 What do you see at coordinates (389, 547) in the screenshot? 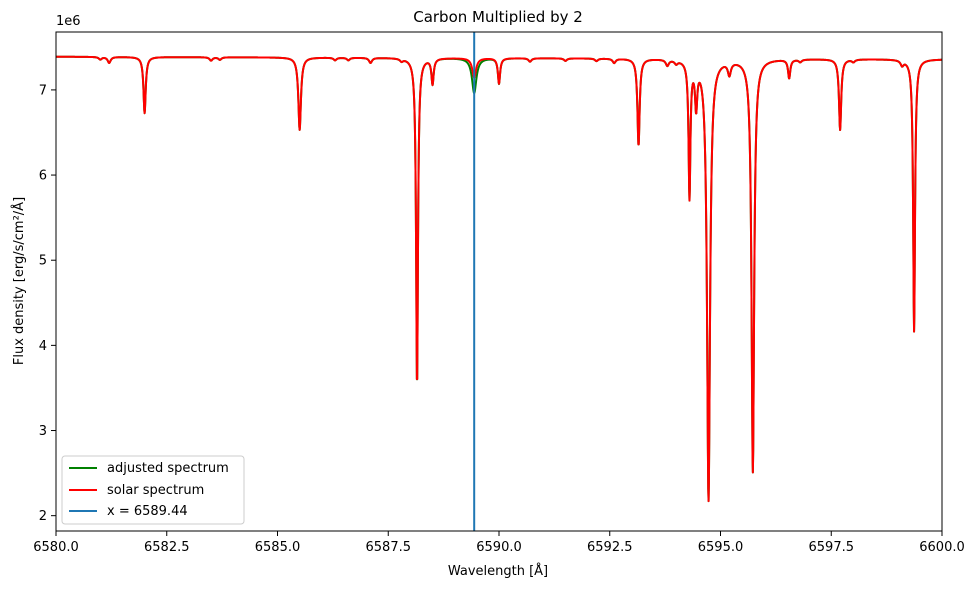
I see `x-tick-label: 6587.5` at bounding box center [389, 547].